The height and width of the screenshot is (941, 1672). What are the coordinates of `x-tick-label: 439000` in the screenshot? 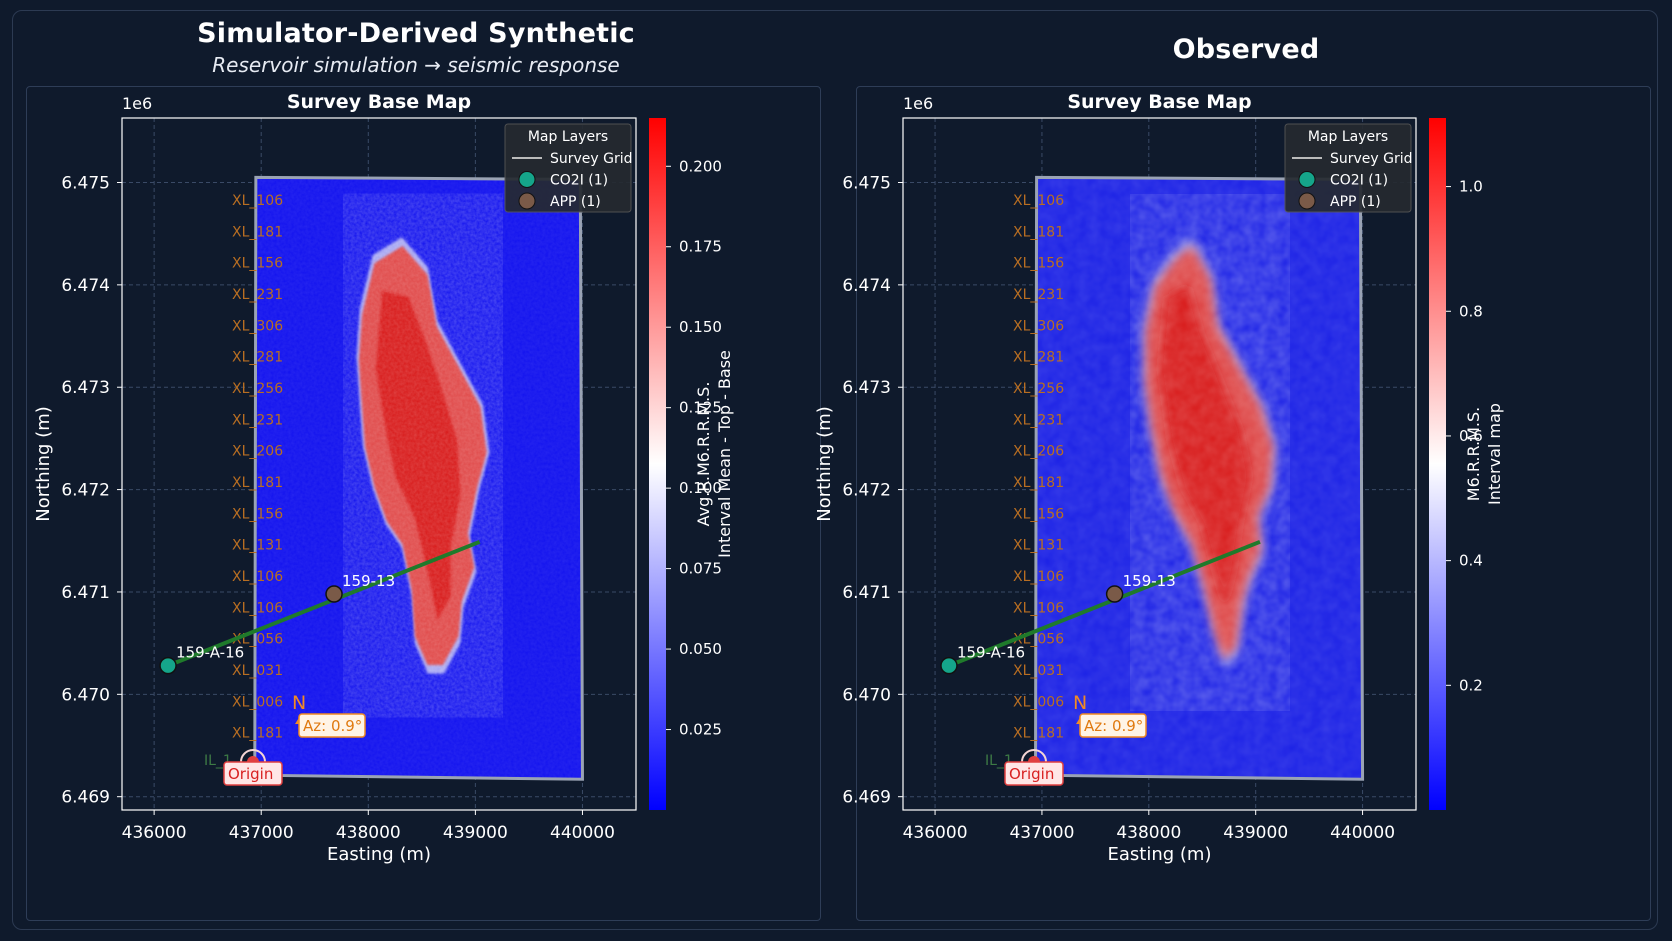 It's located at (1255, 833).